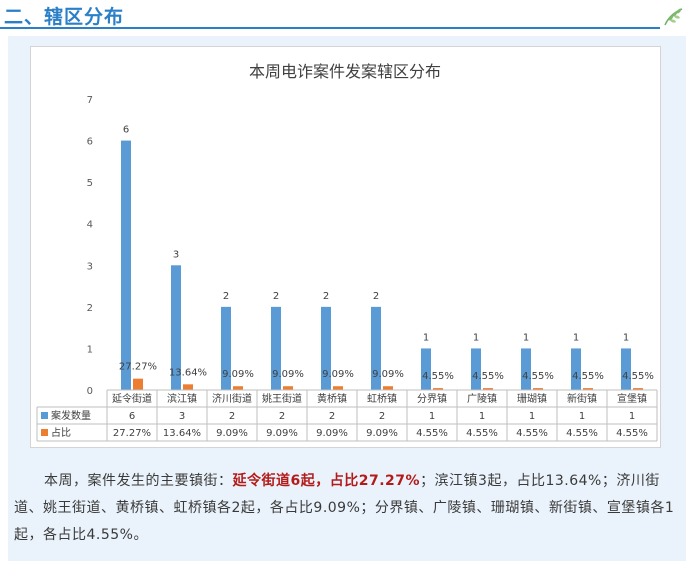 The width and height of the screenshot is (694, 568). What do you see at coordinates (282, 398) in the screenshot?
I see `category-label: 姚王街道` at bounding box center [282, 398].